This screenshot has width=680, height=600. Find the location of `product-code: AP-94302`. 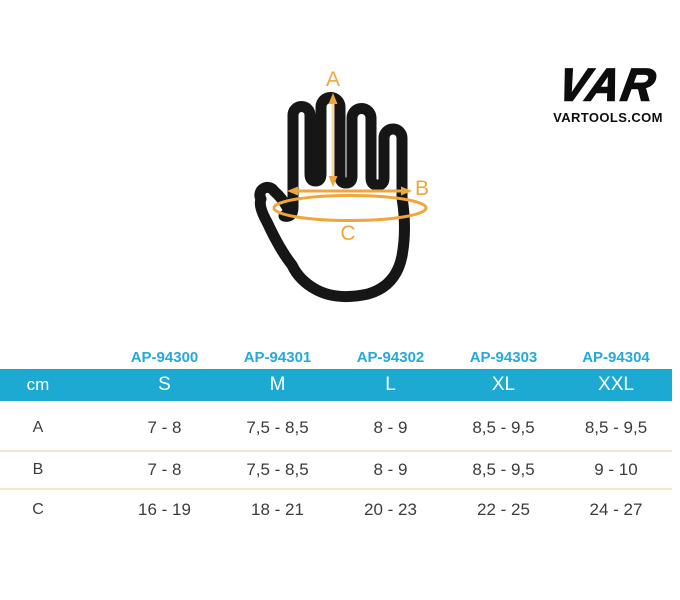

product-code: AP-94302 is located at coordinates (390, 357).